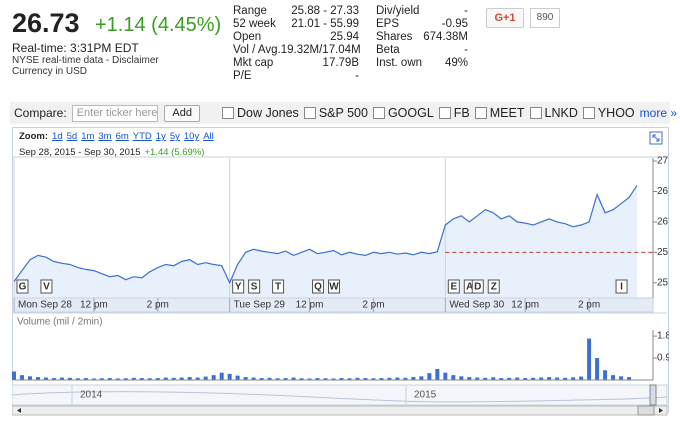 The image size is (680, 429). Describe the element at coordinates (85, 60) in the screenshot. I see `disclaimer: NYSE real-time data - Disclaimer` at that location.